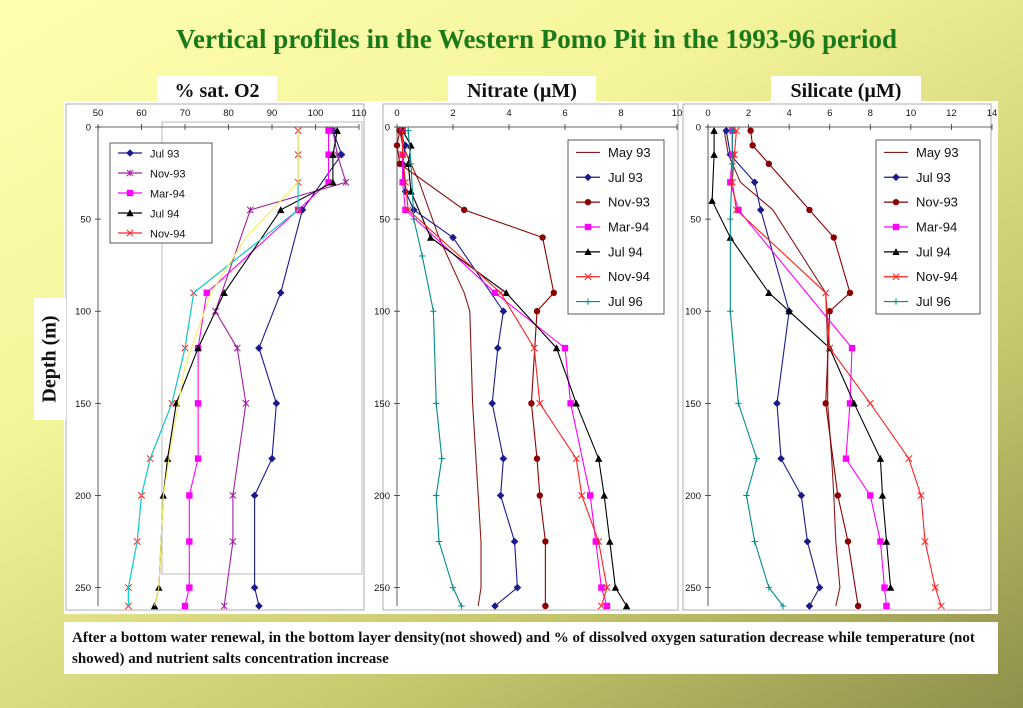 Image resolution: width=1023 pixels, height=708 pixels. Describe the element at coordinates (141, 113) in the screenshot. I see `x-tick-label: 60` at that location.